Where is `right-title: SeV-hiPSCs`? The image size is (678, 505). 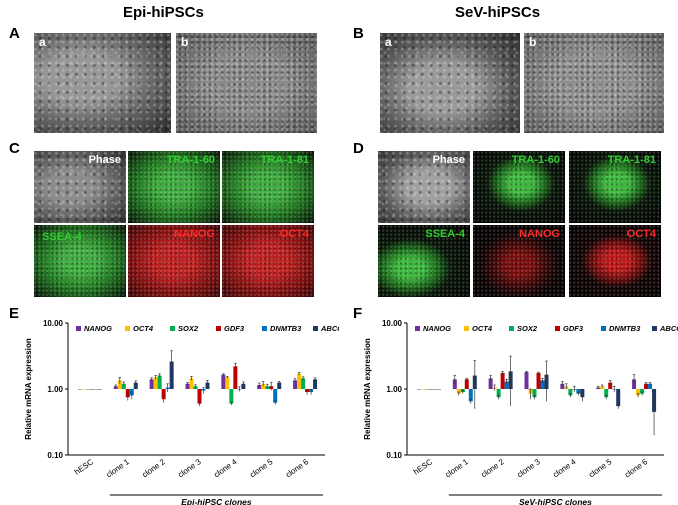 right-title: SeV-hiPSCs is located at coordinates (498, 12).